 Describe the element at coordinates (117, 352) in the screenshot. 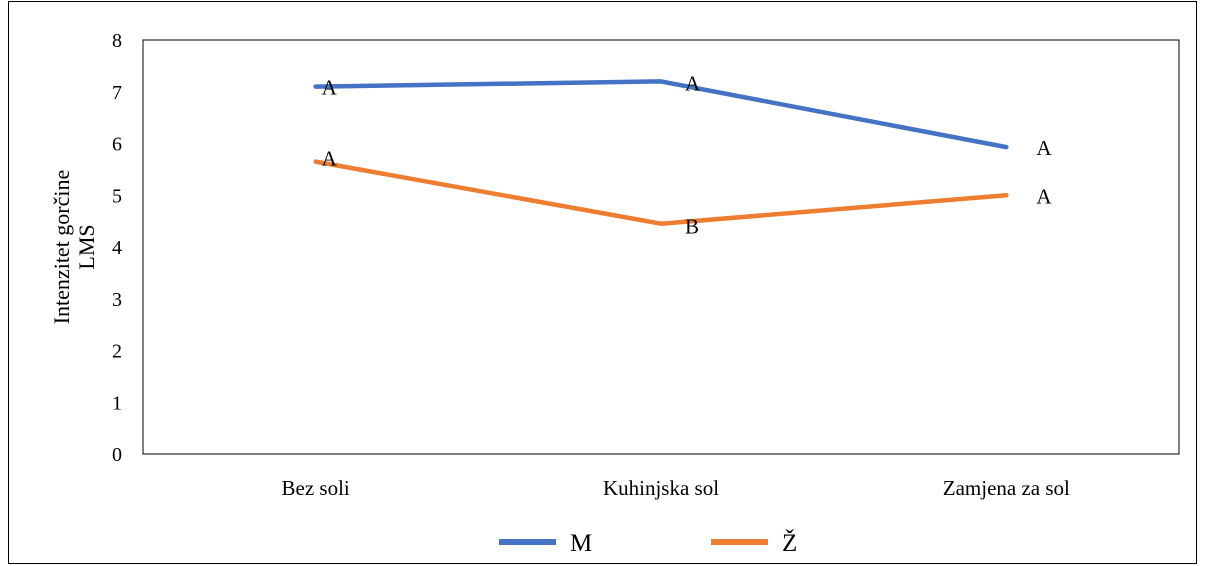

I see `y-tick-label: 2` at that location.